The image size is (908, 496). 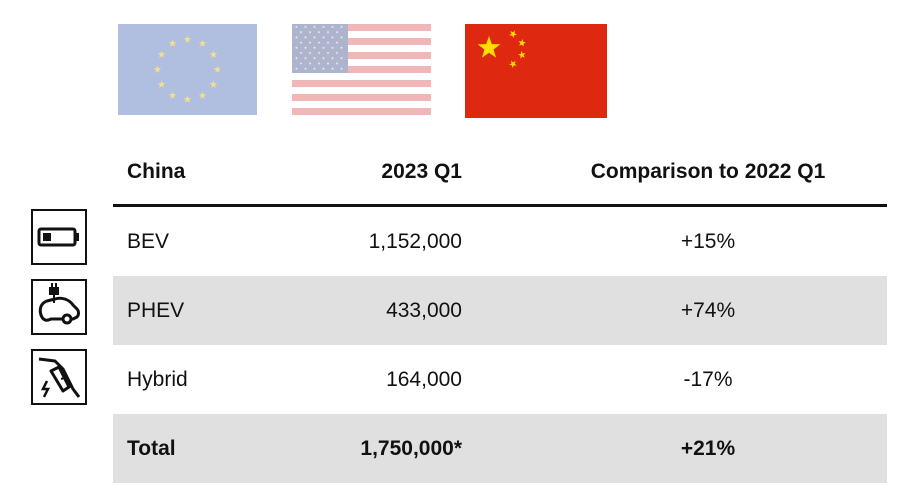 I want to click on total-label: Total, so click(x=151, y=448).